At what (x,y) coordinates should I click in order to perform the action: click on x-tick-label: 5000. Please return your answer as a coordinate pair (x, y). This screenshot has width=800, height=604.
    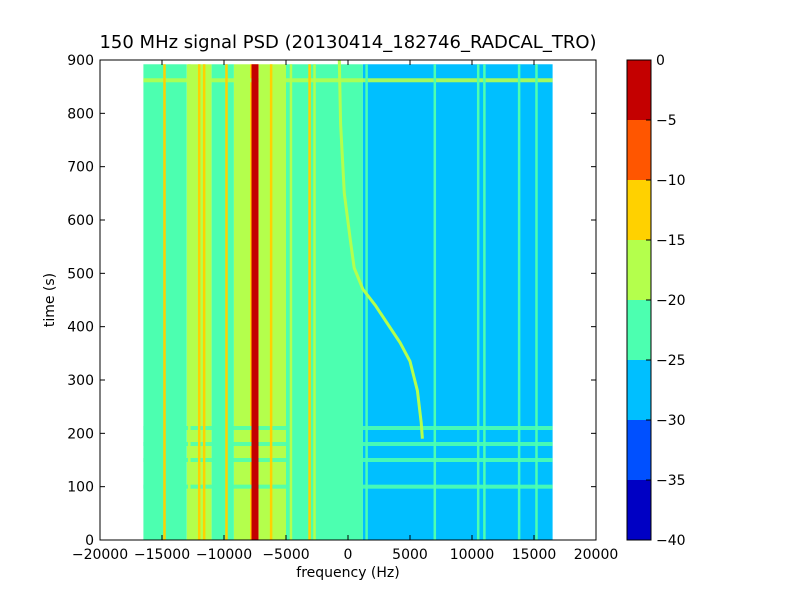
    Looking at the image, I should click on (410, 555).